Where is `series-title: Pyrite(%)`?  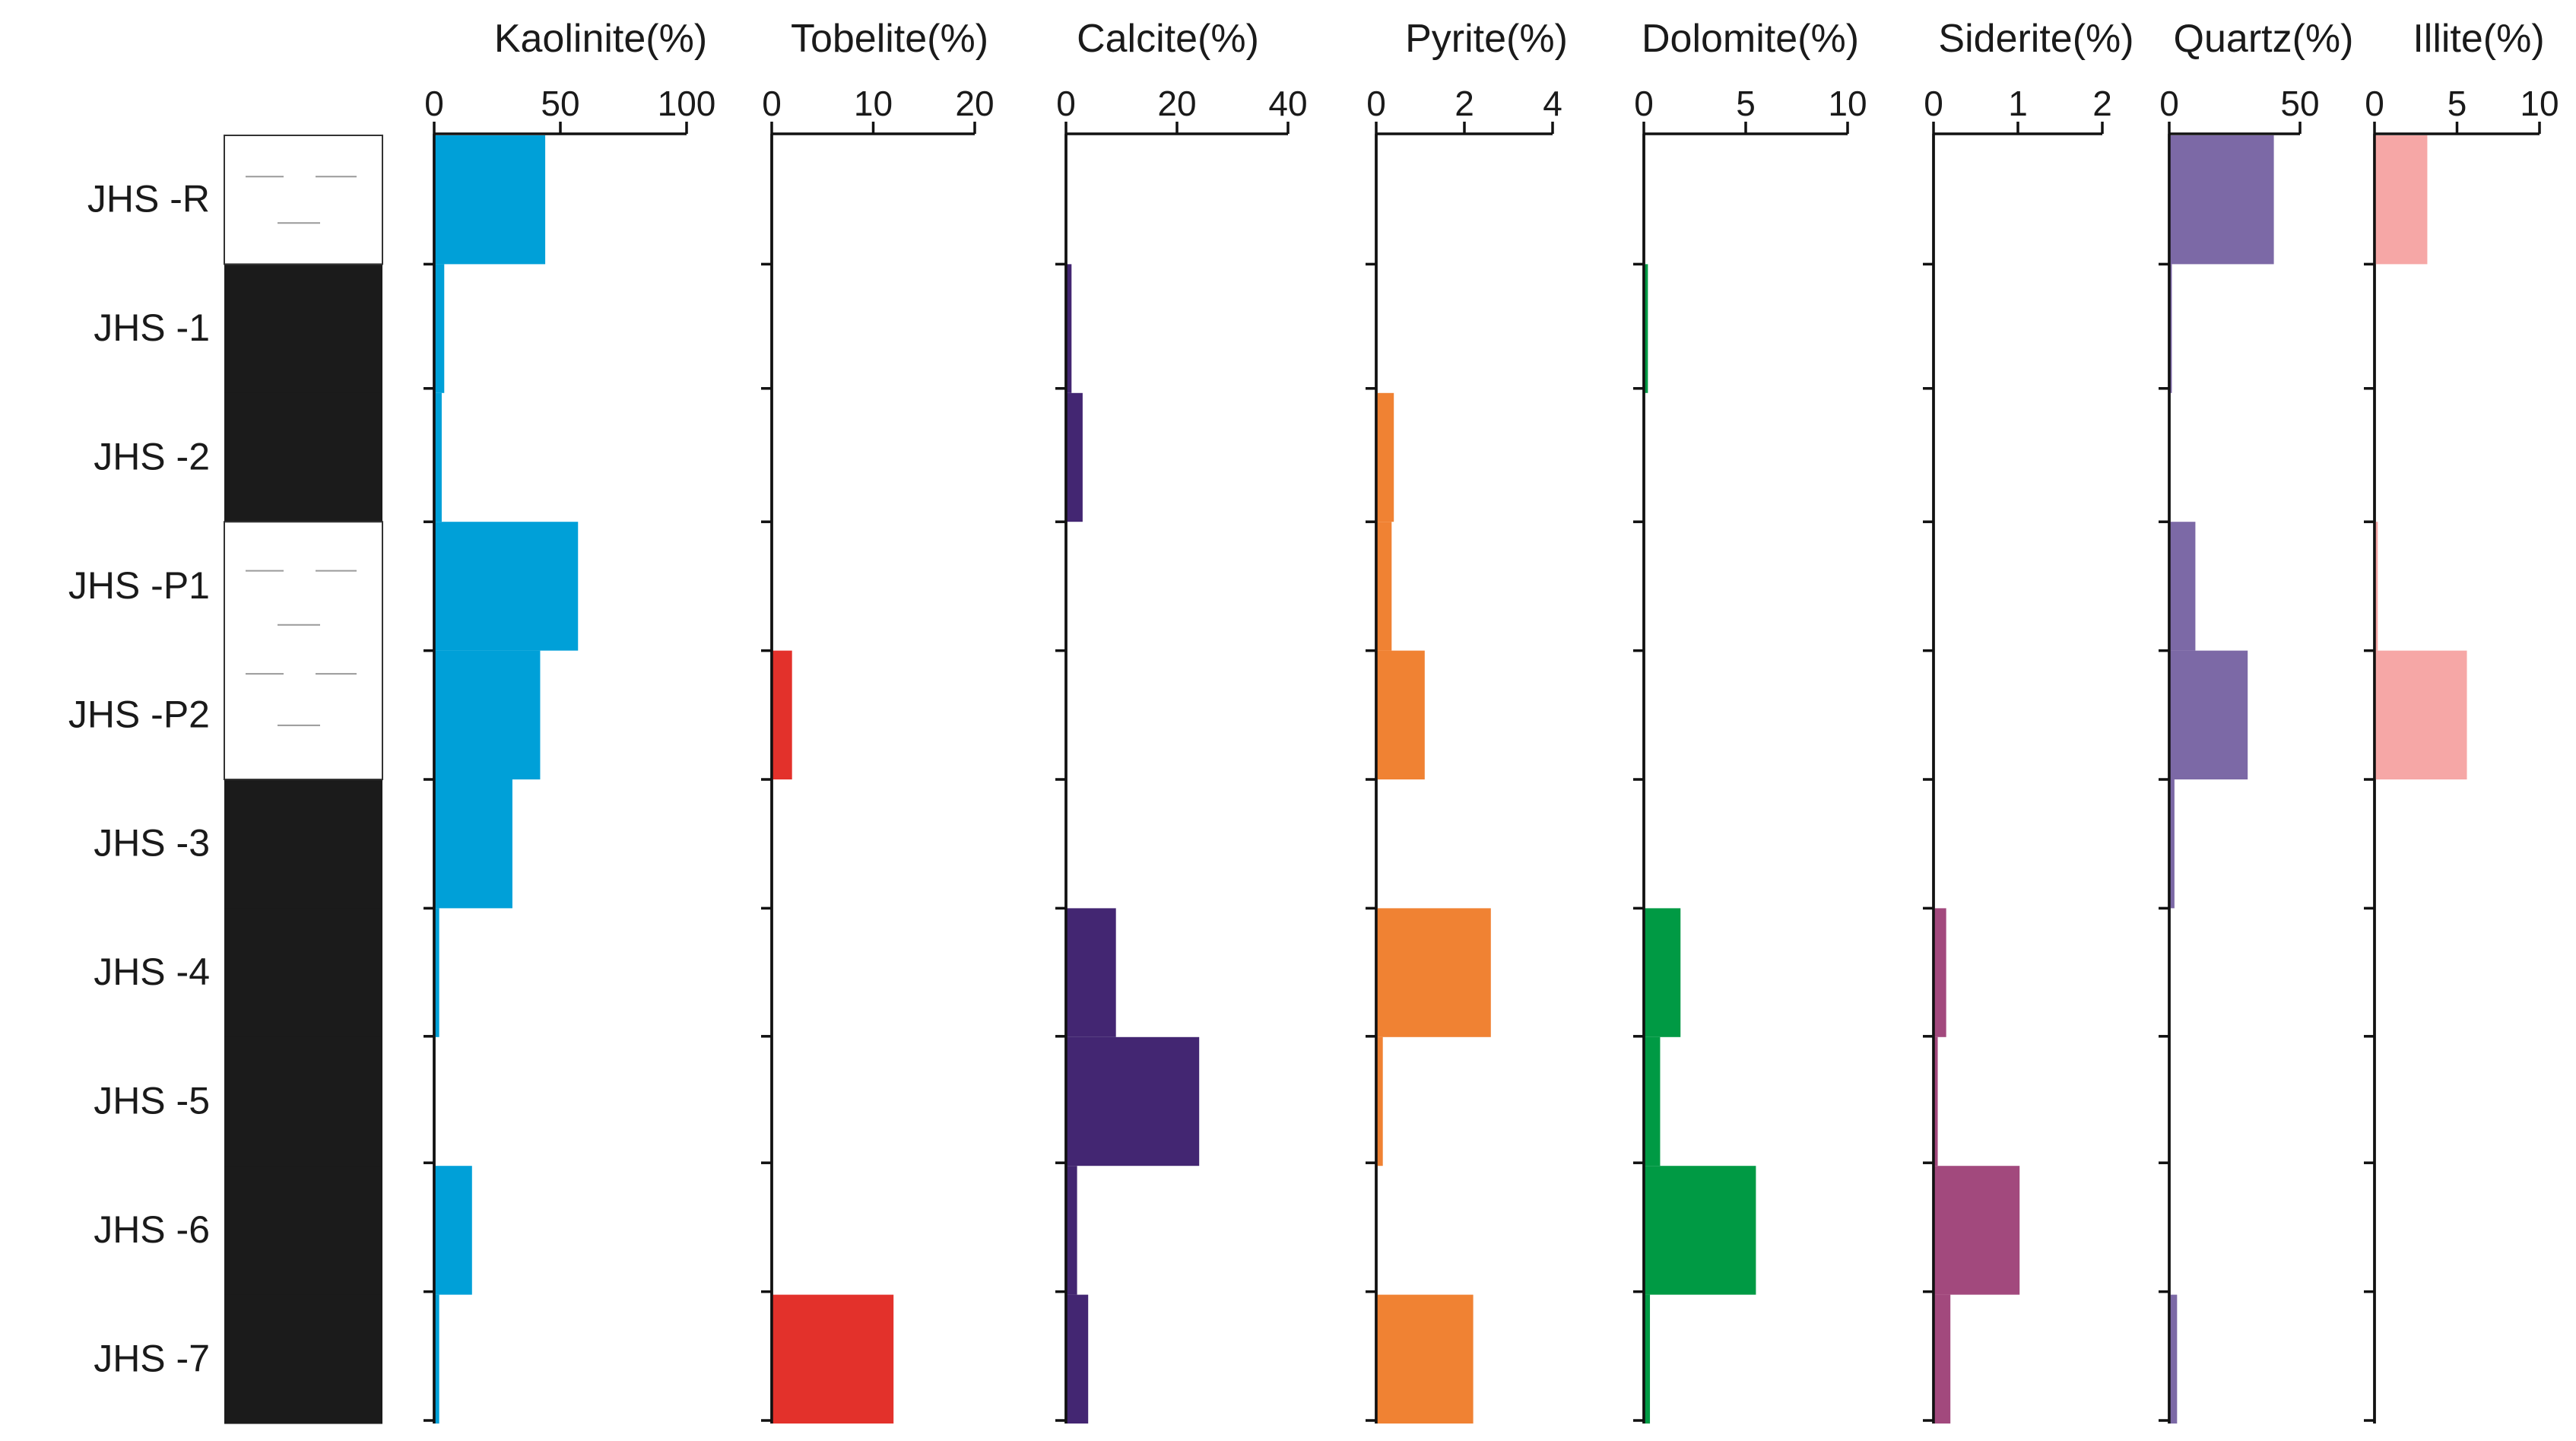 series-title: Pyrite(%) is located at coordinates (1487, 39).